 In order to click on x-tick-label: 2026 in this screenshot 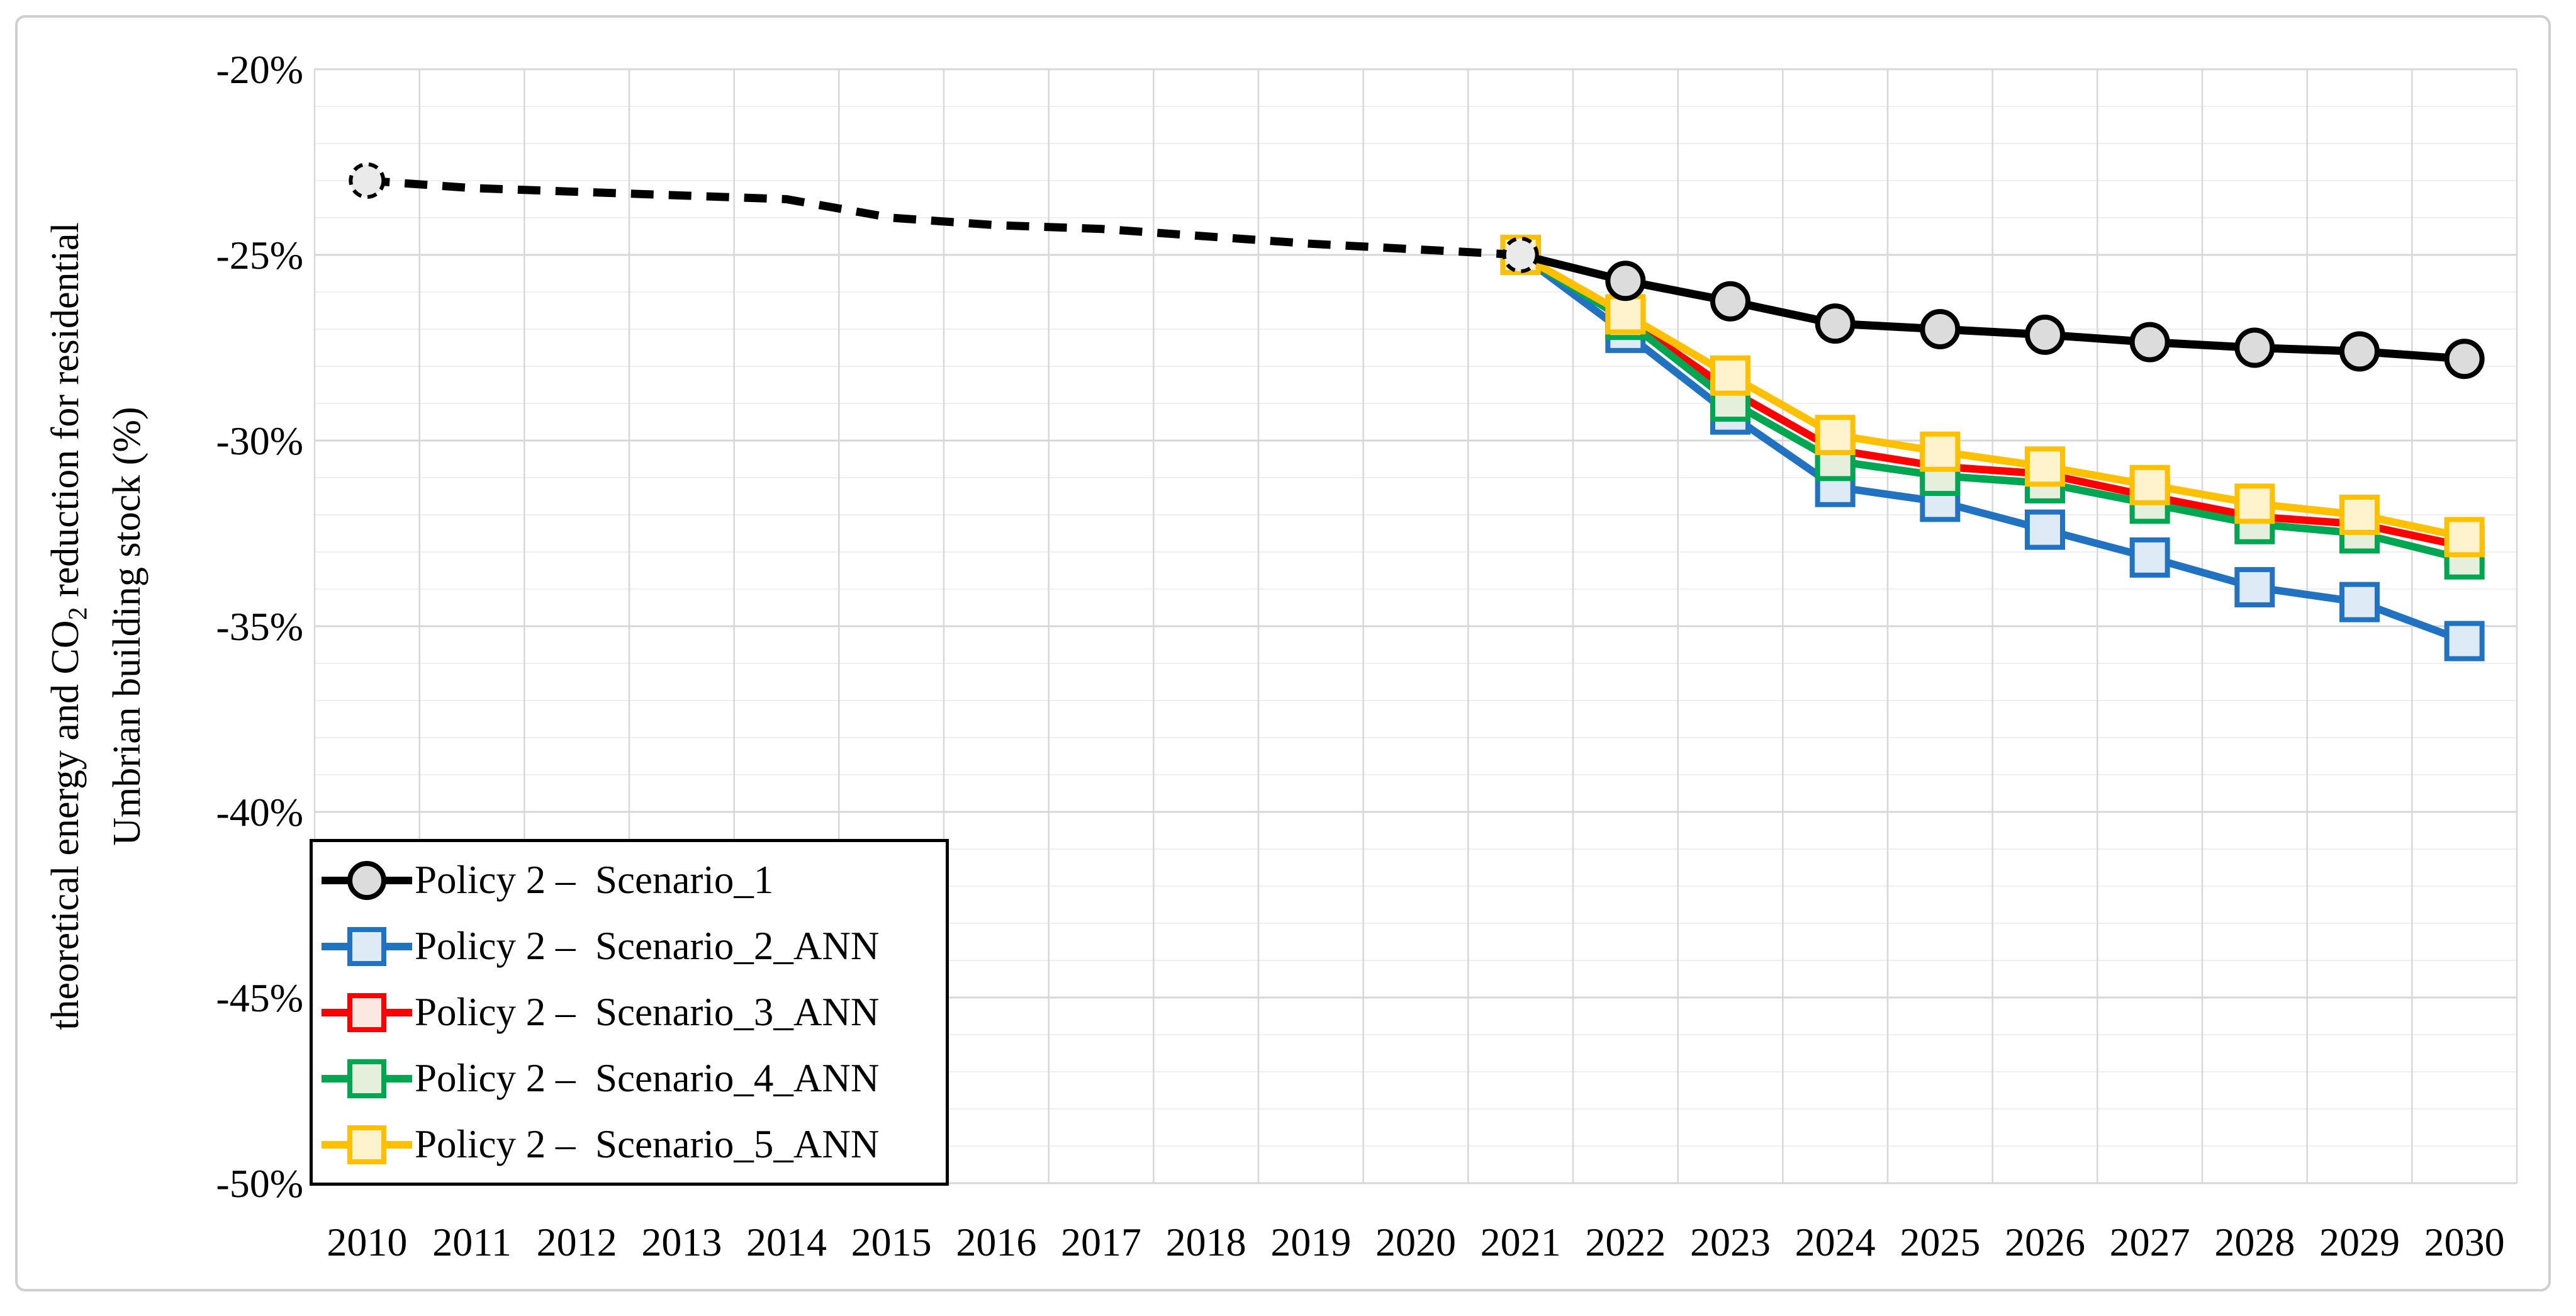, I will do `click(2045, 1242)`.